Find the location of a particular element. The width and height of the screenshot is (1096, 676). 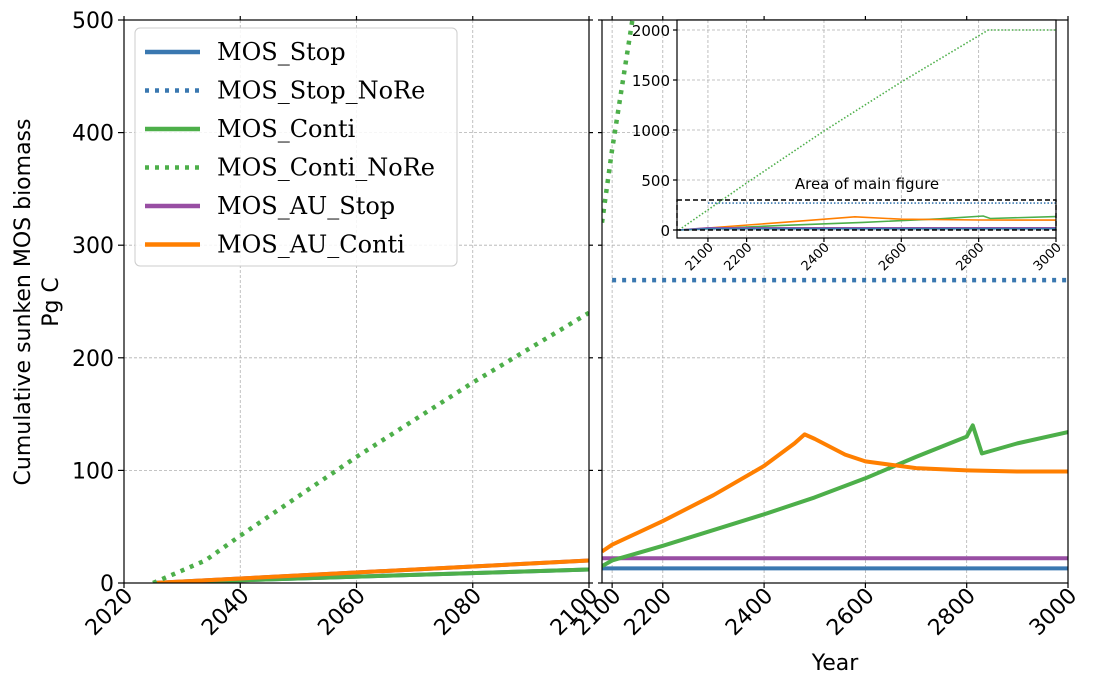

inset-background is located at coordinates (866, 129).